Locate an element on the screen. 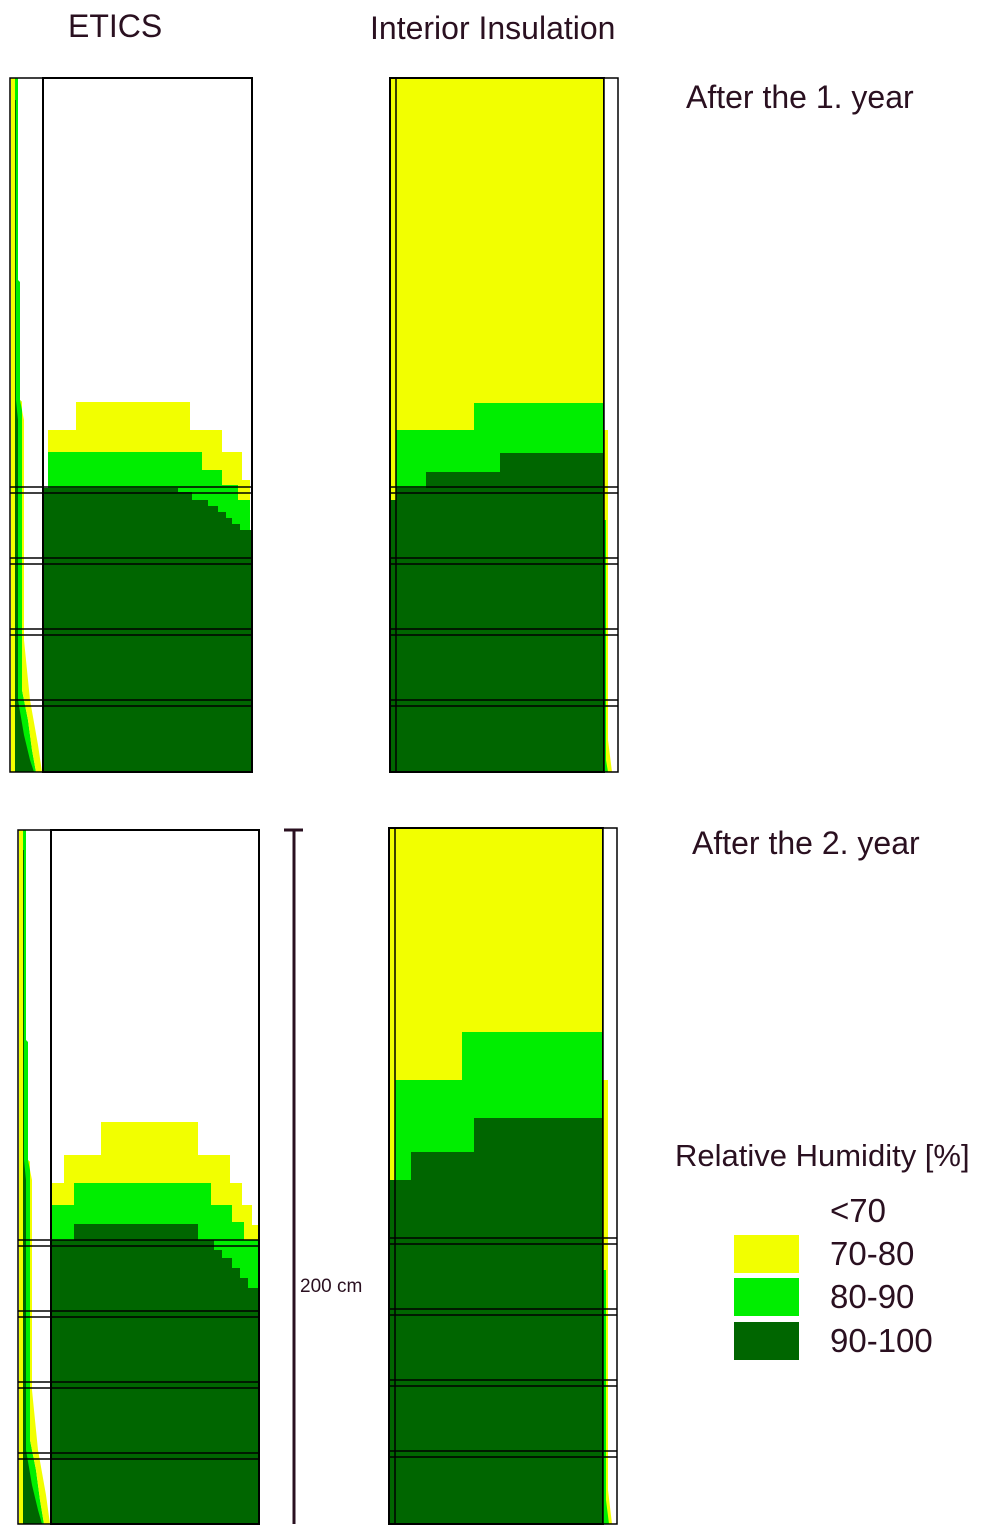 The width and height of the screenshot is (1004, 1526). legend-title: Relative Humidity [%] is located at coordinates (822, 1155).